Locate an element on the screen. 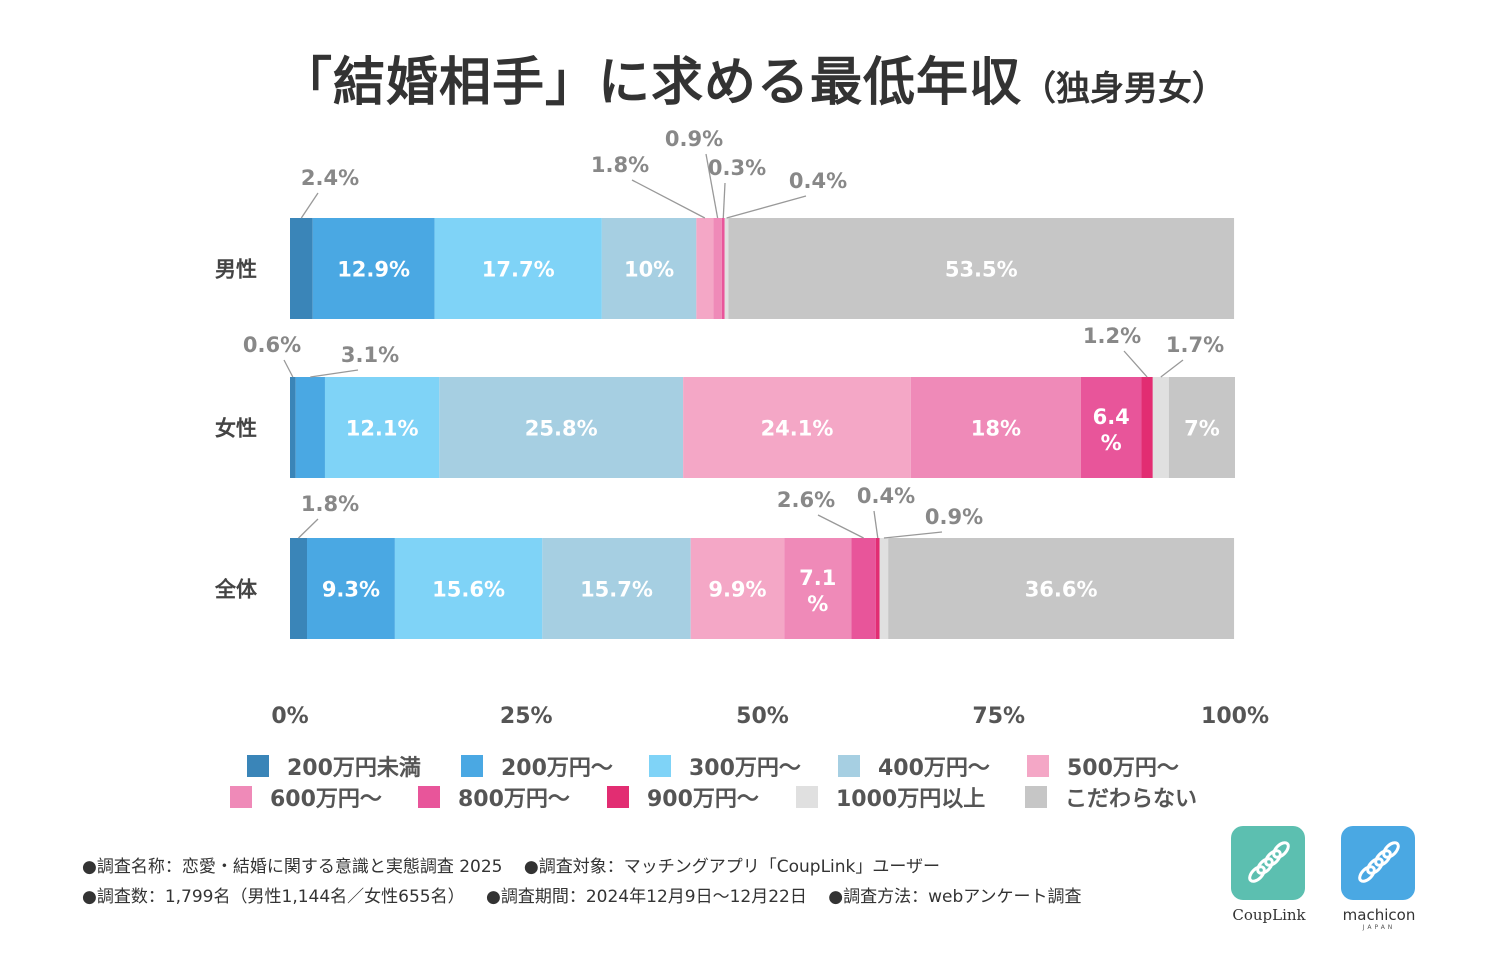 Image resolution: width=1506 pixels, height=974 pixels. data-label: 1.7% is located at coordinates (1195, 345).